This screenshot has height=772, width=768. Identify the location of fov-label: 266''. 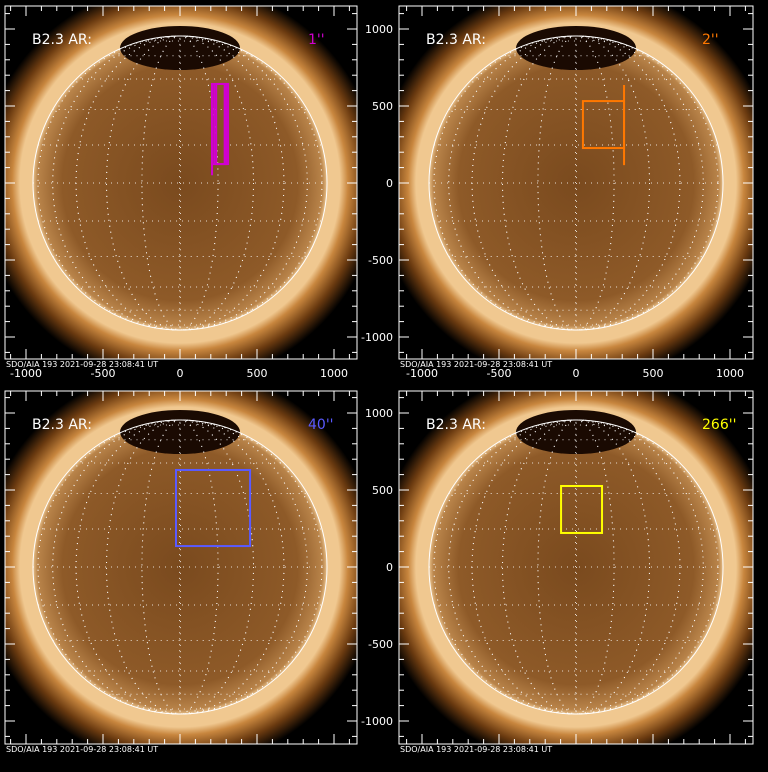
(719, 425).